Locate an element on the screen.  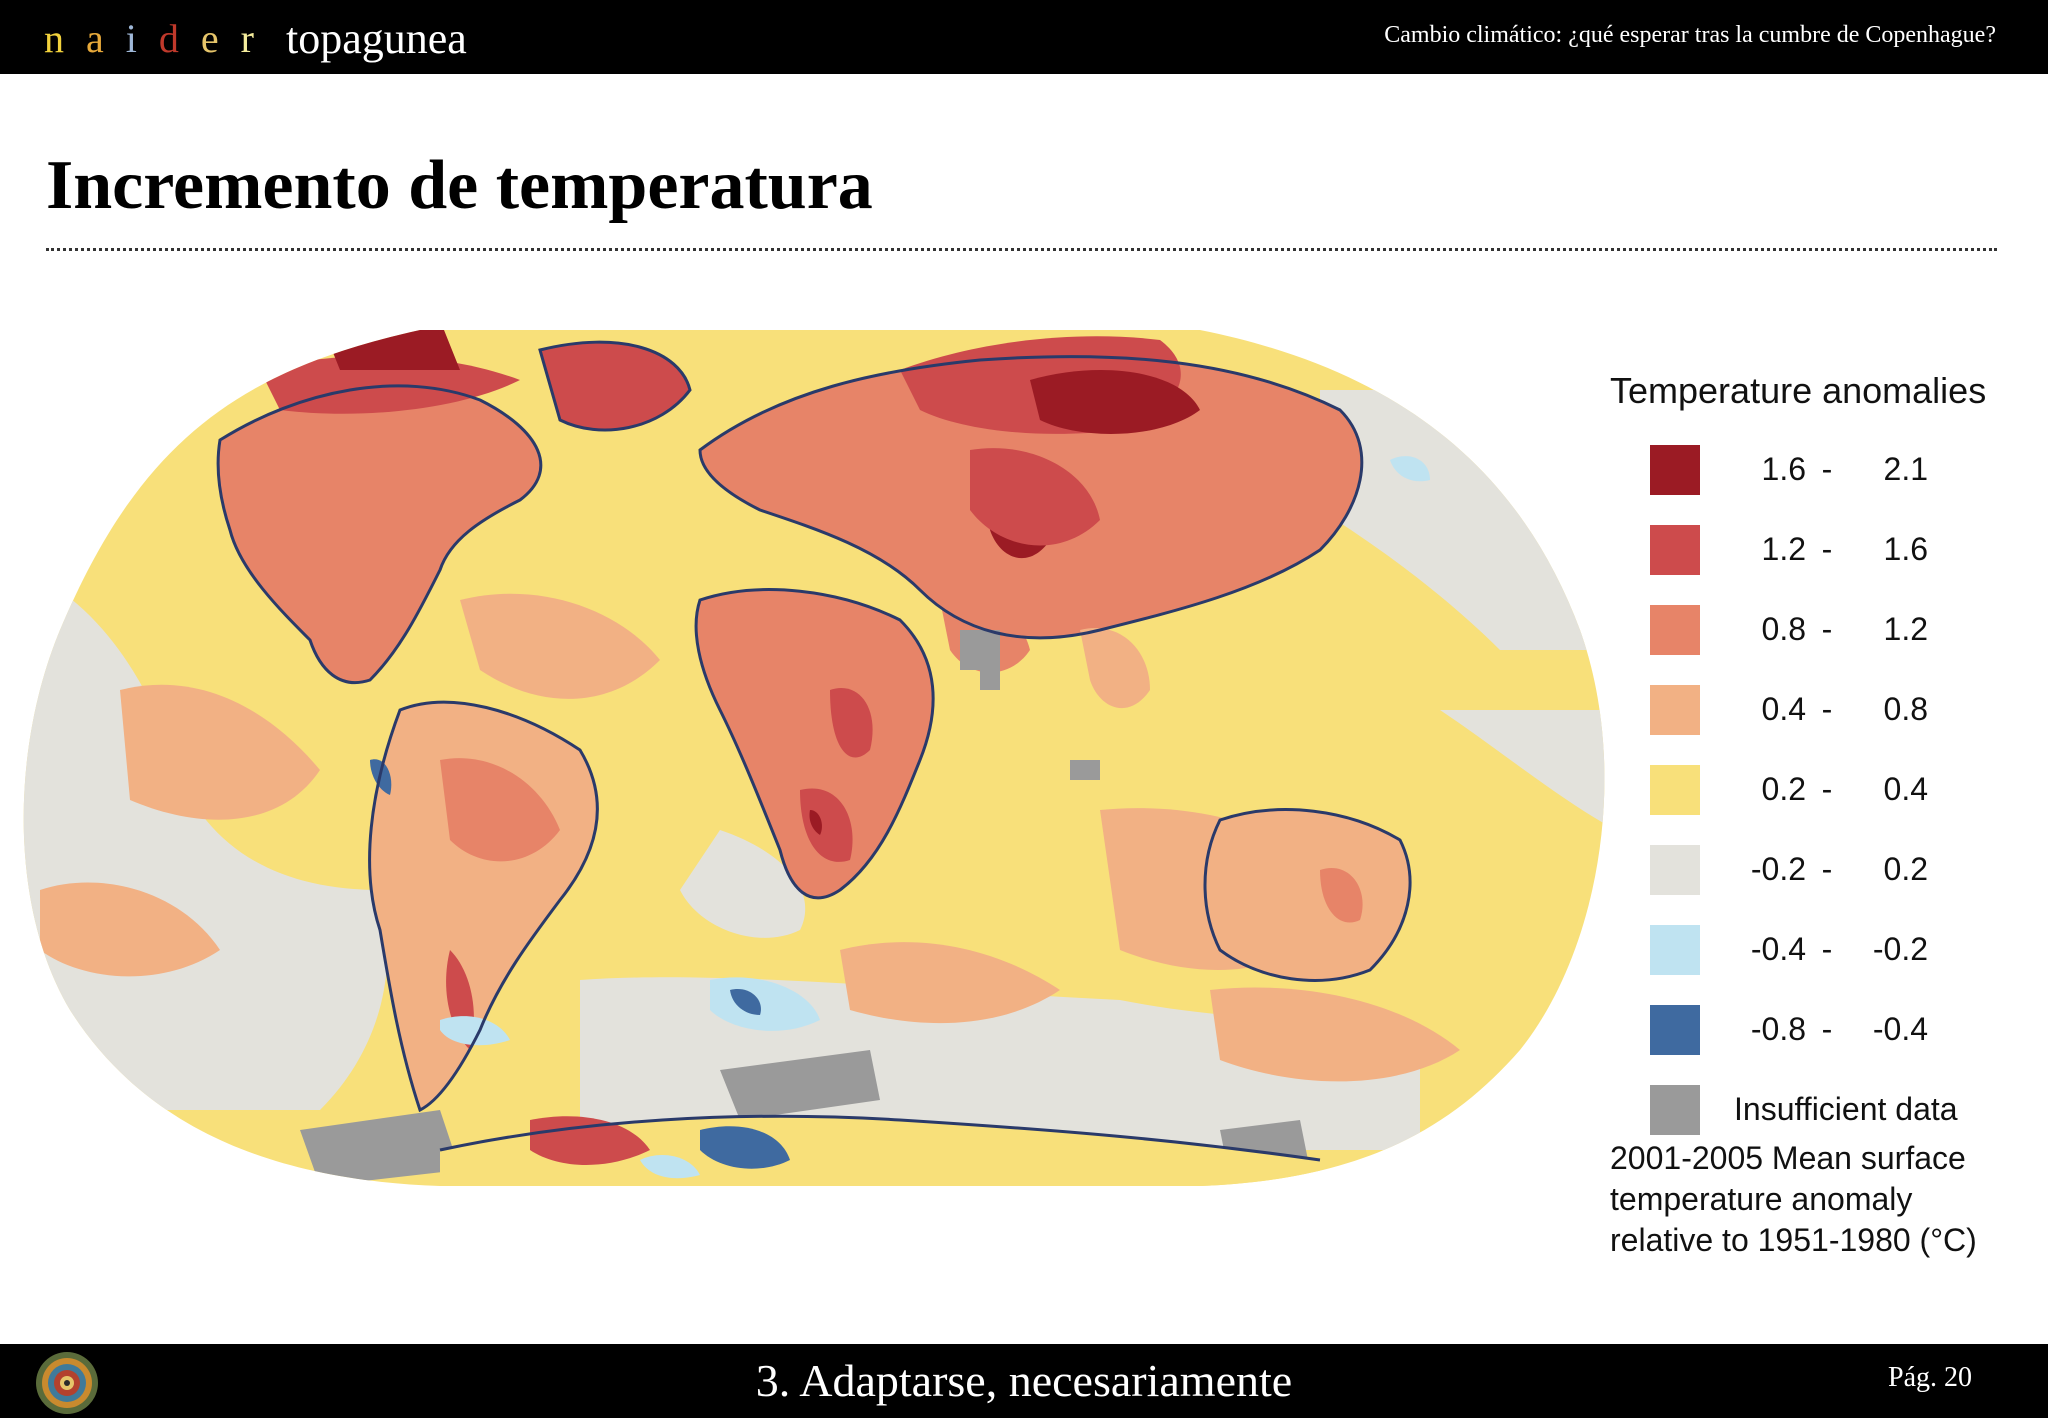
legend-range-high: 1.2 is located at coordinates (1905, 629).